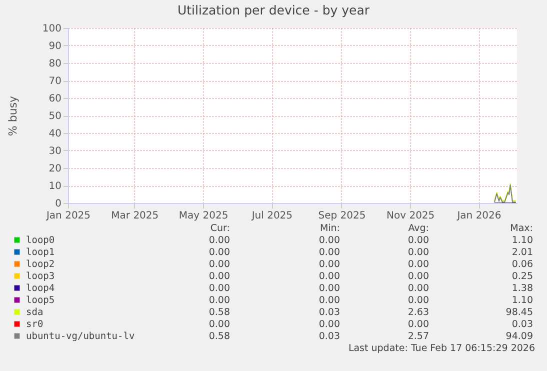  What do you see at coordinates (342, 216) in the screenshot?
I see `x-tick-label: Sep 2025` at bounding box center [342, 216].